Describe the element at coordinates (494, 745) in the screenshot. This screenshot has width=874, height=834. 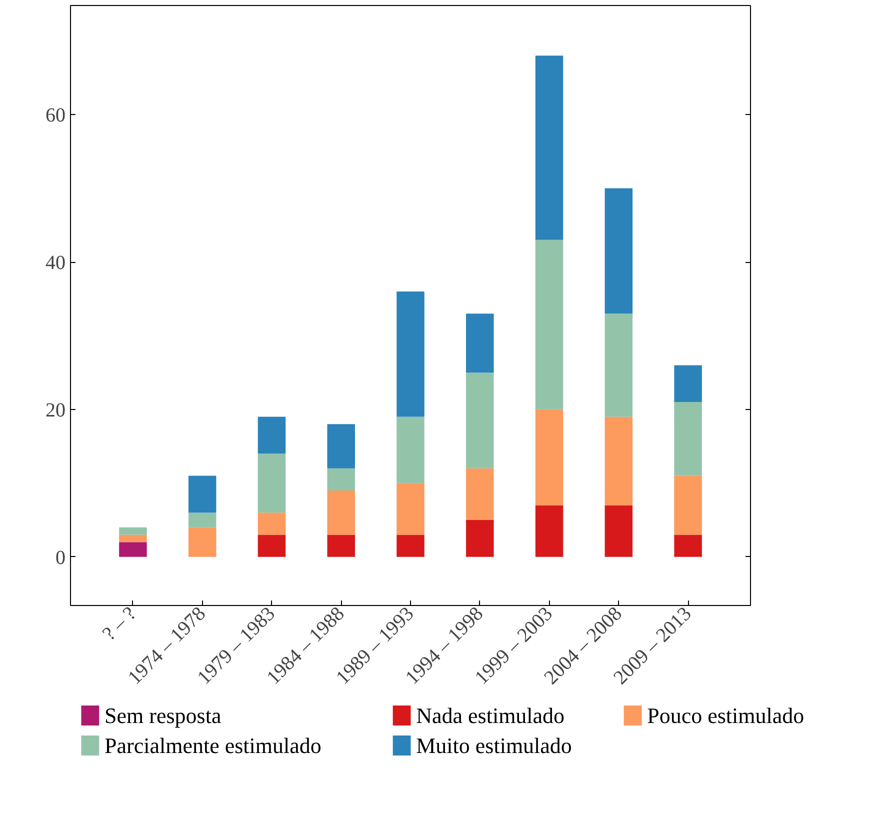
I see `legend-label: Muito estimulado` at that location.